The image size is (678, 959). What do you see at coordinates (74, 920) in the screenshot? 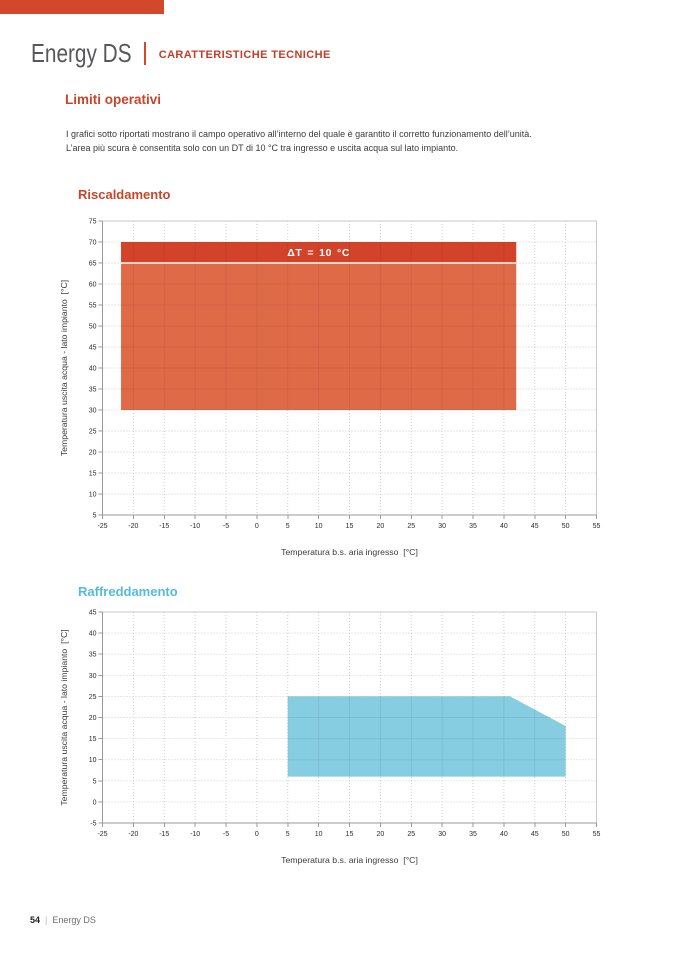
I see `footer-brand: Energy DS` at bounding box center [74, 920].